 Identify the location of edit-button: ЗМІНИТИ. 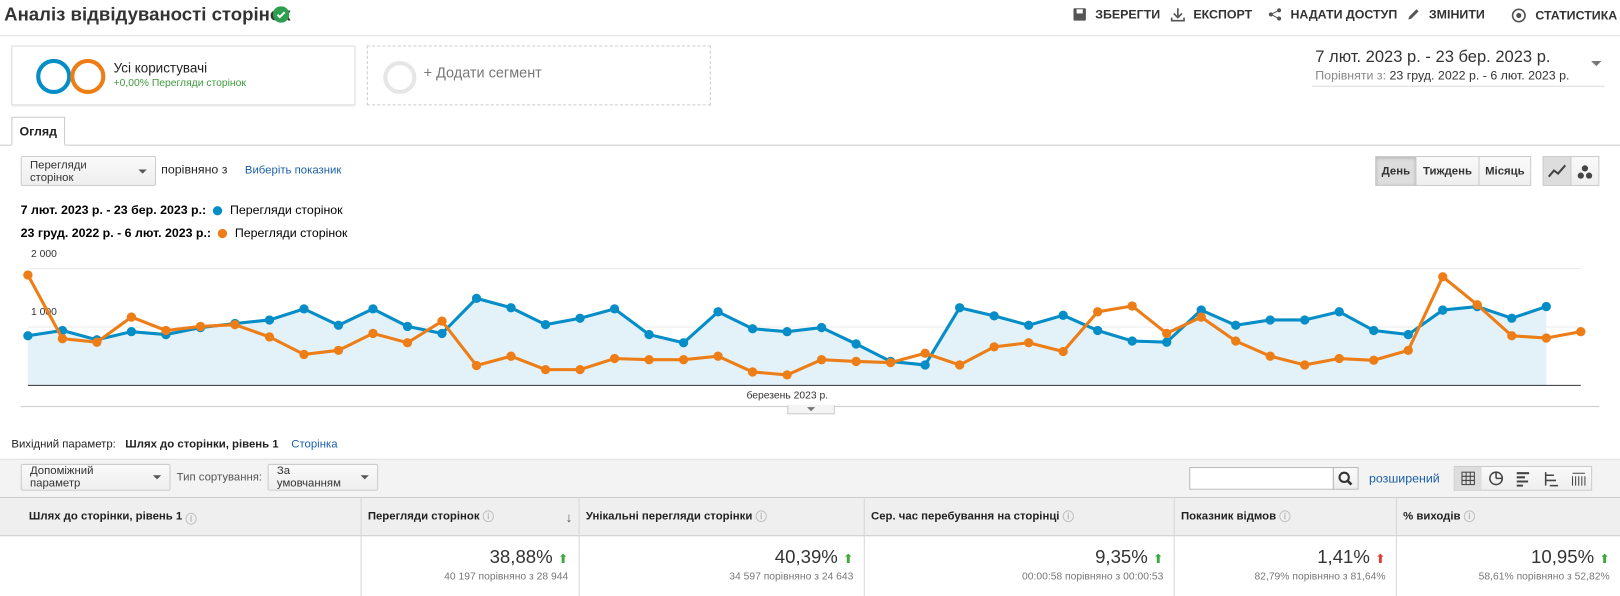
(1445, 14).